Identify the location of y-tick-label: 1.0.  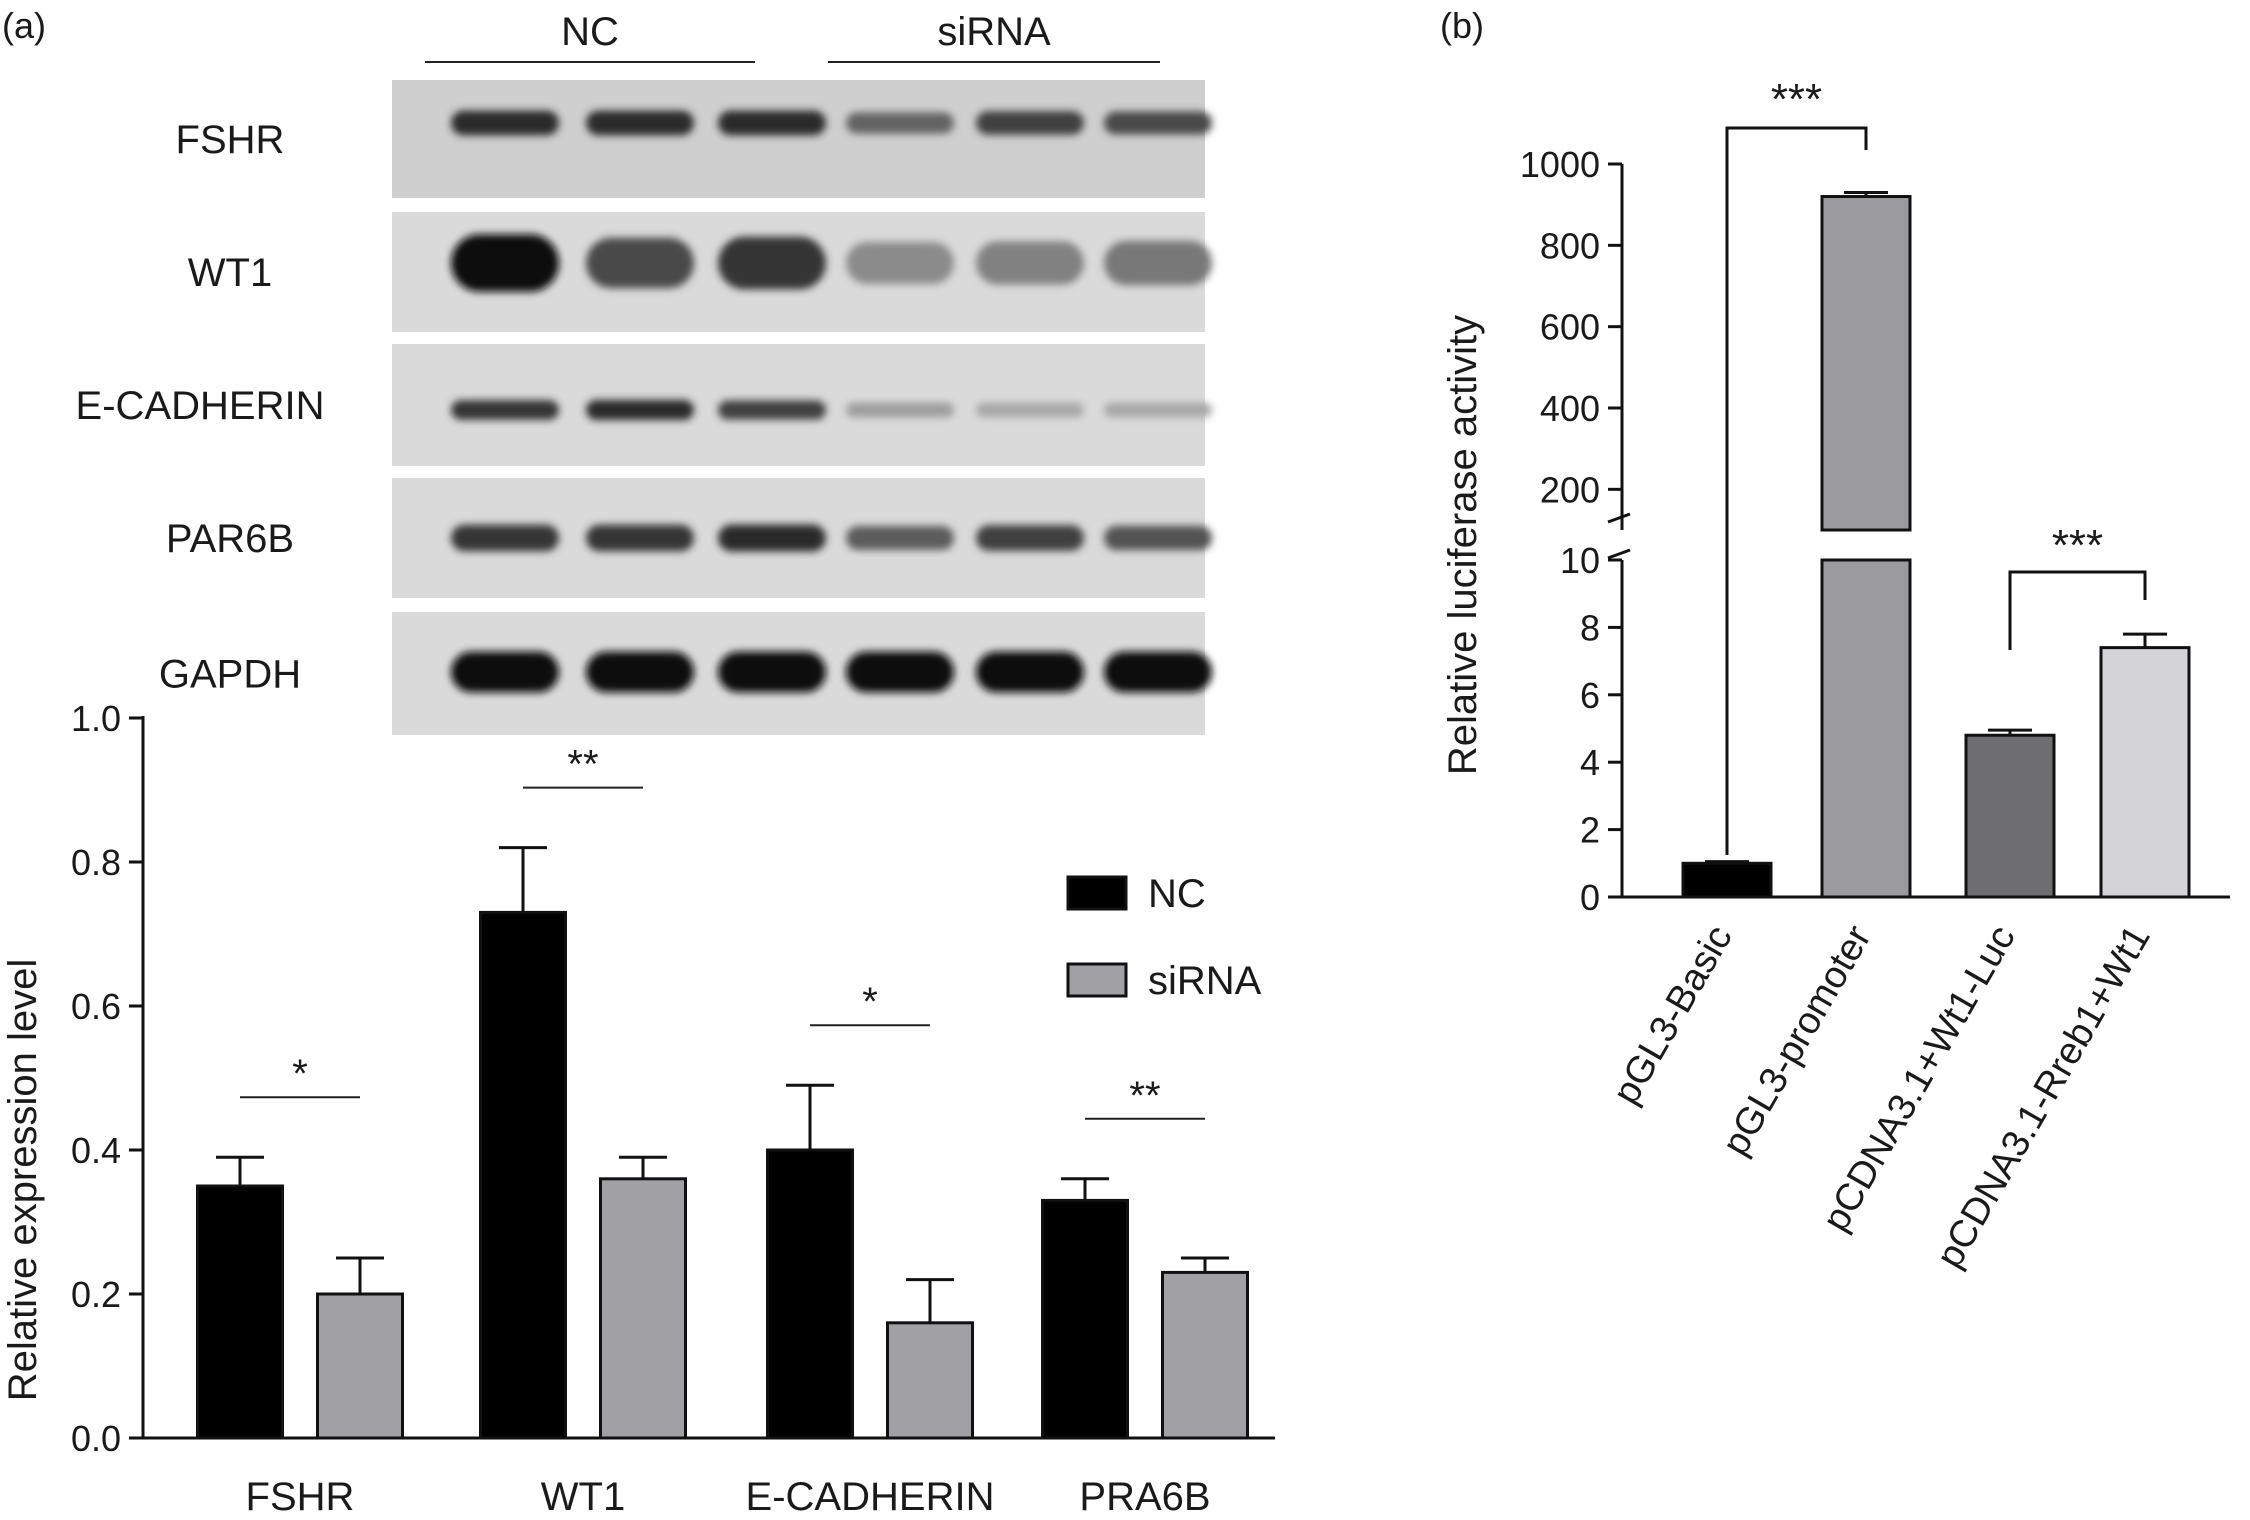
(96, 718).